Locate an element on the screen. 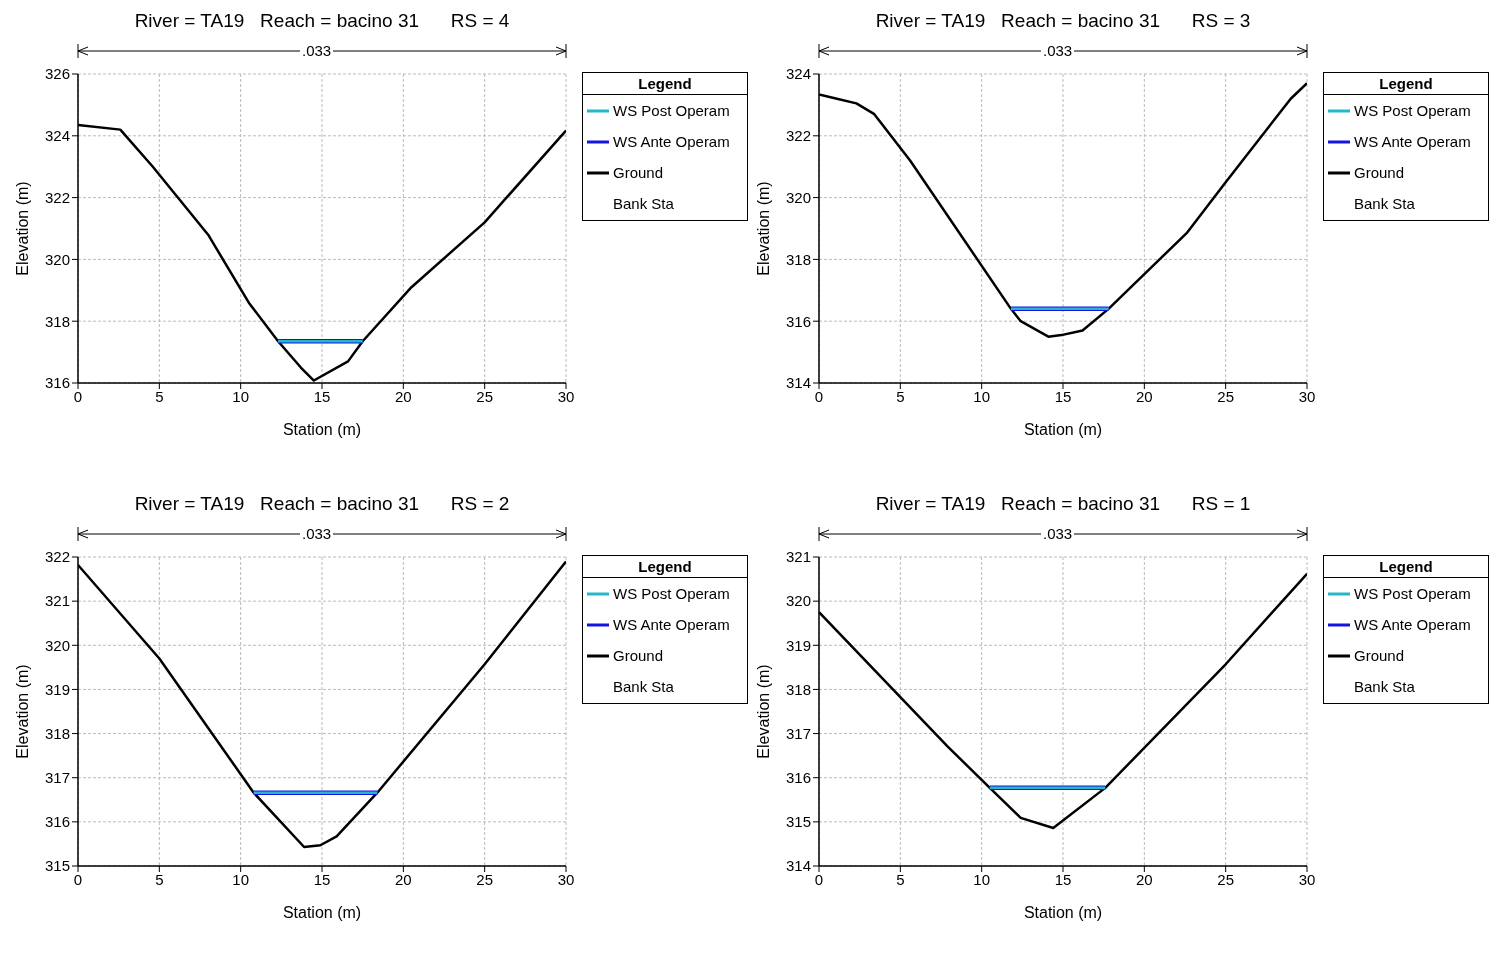 This screenshot has width=1499, height=977. chart-title: River = TA19 Reach = bacino 31 RS = 1 is located at coordinates (1063, 504).